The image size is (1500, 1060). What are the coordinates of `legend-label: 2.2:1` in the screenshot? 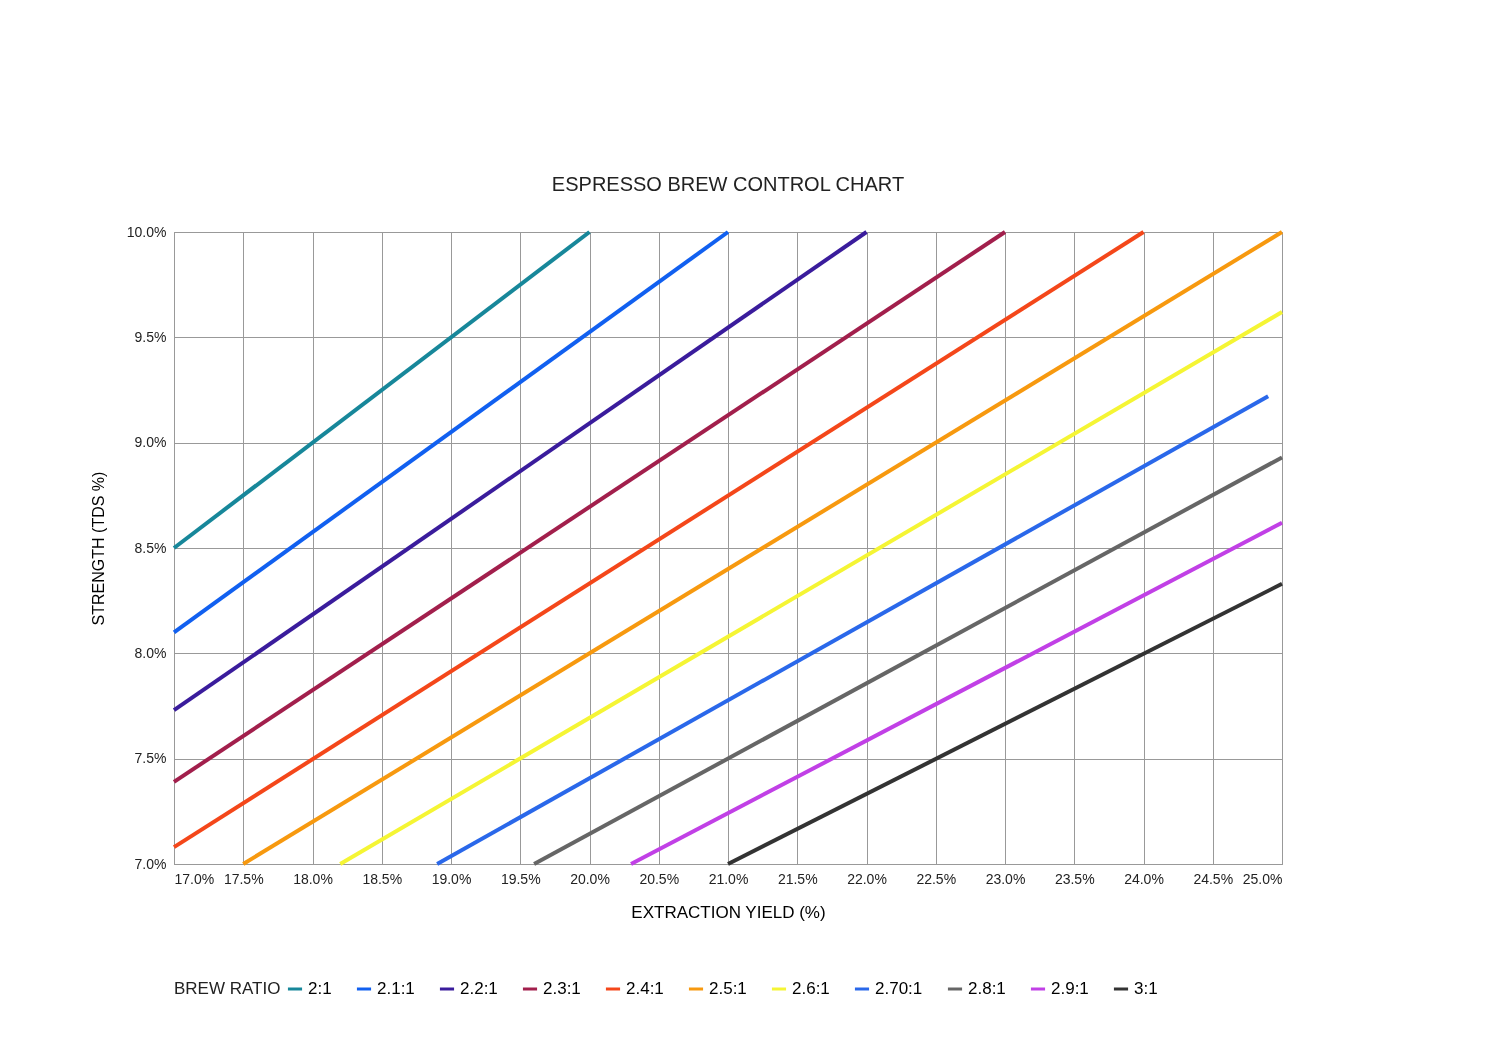 It's located at (479, 988).